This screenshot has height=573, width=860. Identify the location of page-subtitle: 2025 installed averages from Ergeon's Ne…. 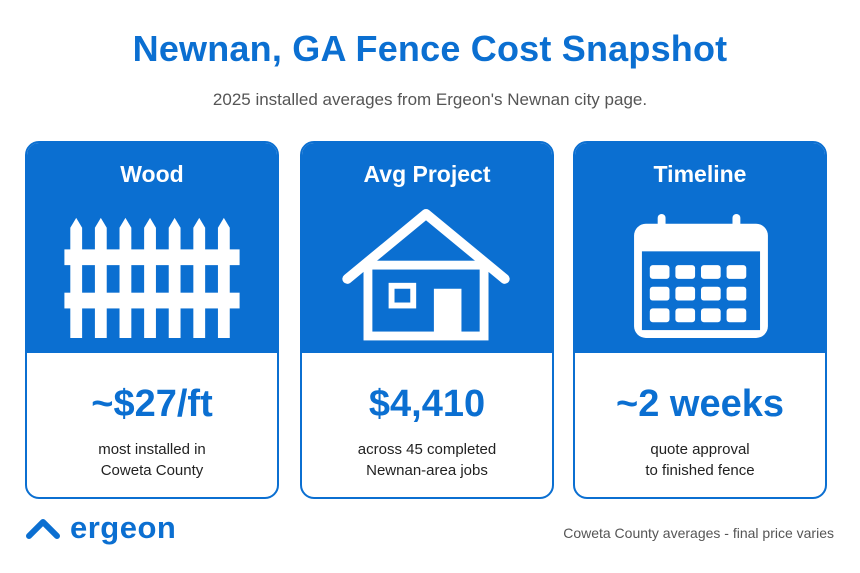
(430, 99).